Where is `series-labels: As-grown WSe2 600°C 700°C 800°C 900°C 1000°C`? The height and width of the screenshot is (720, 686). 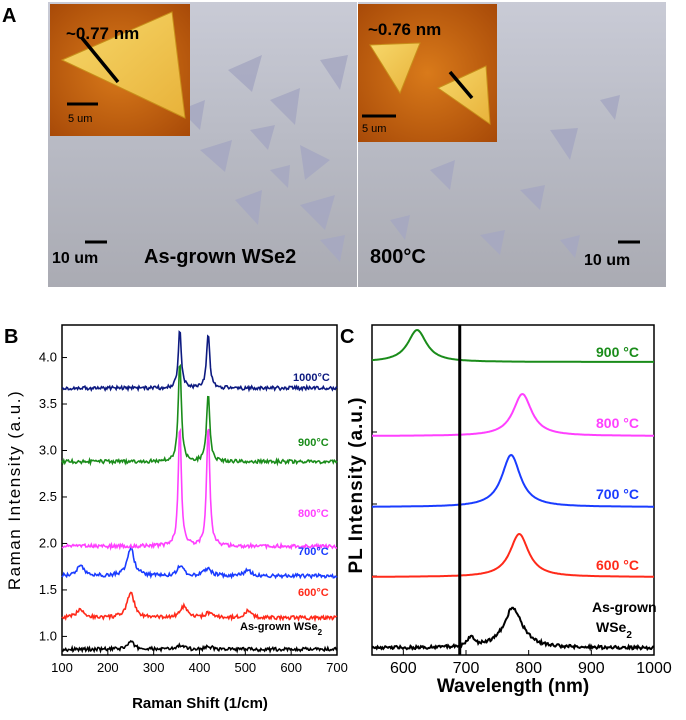 series-labels: As-grown WSe2 600°C 700°C 800°C 900°C 1000°C is located at coordinates (285, 504).